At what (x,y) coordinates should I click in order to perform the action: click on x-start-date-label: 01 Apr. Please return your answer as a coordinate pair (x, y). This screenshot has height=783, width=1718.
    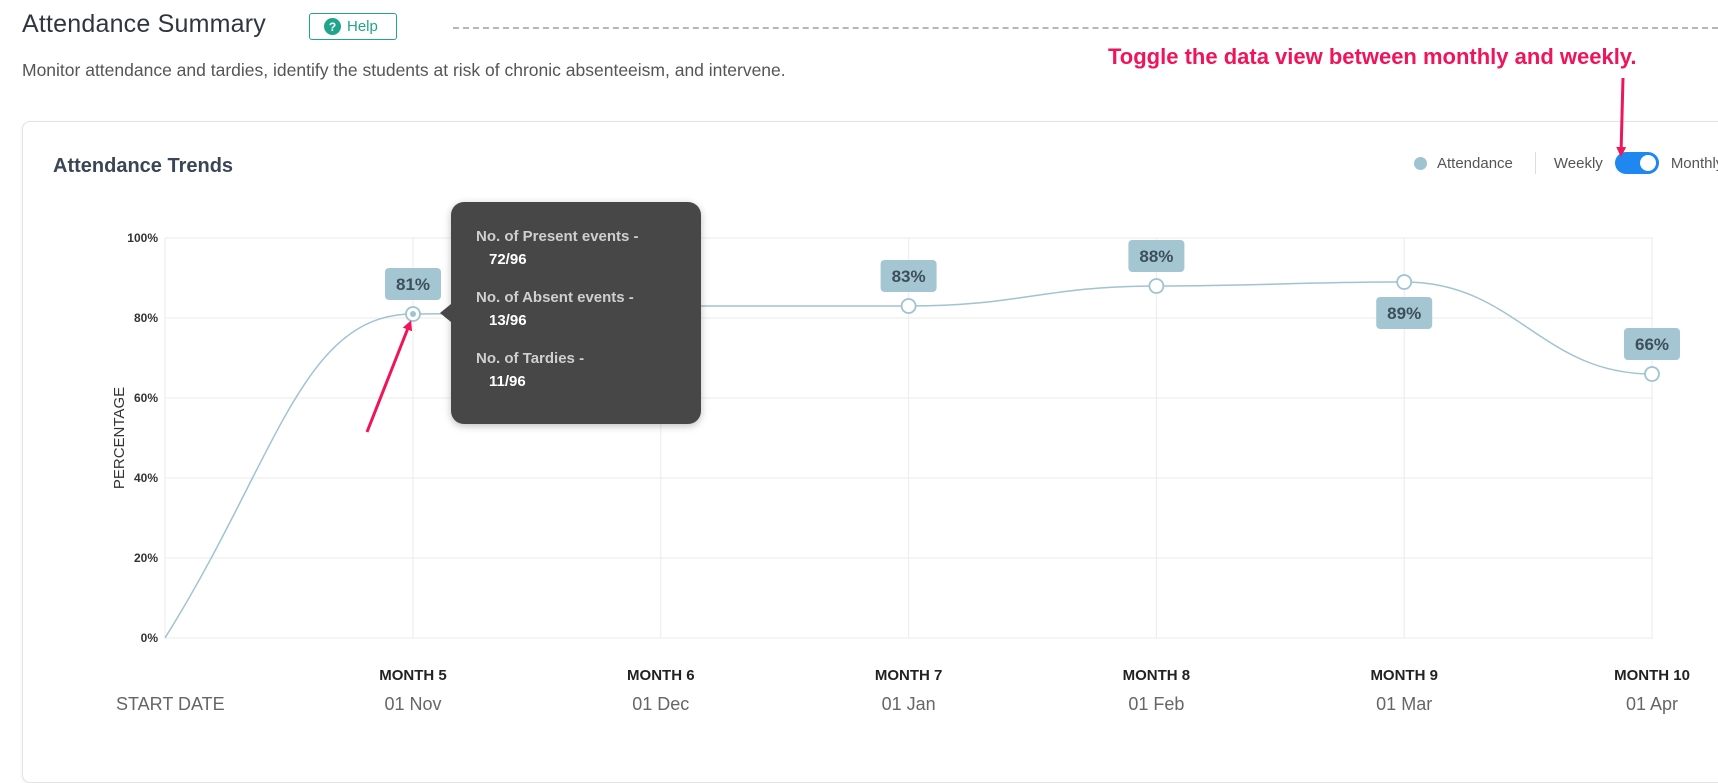
    Looking at the image, I should click on (1652, 704).